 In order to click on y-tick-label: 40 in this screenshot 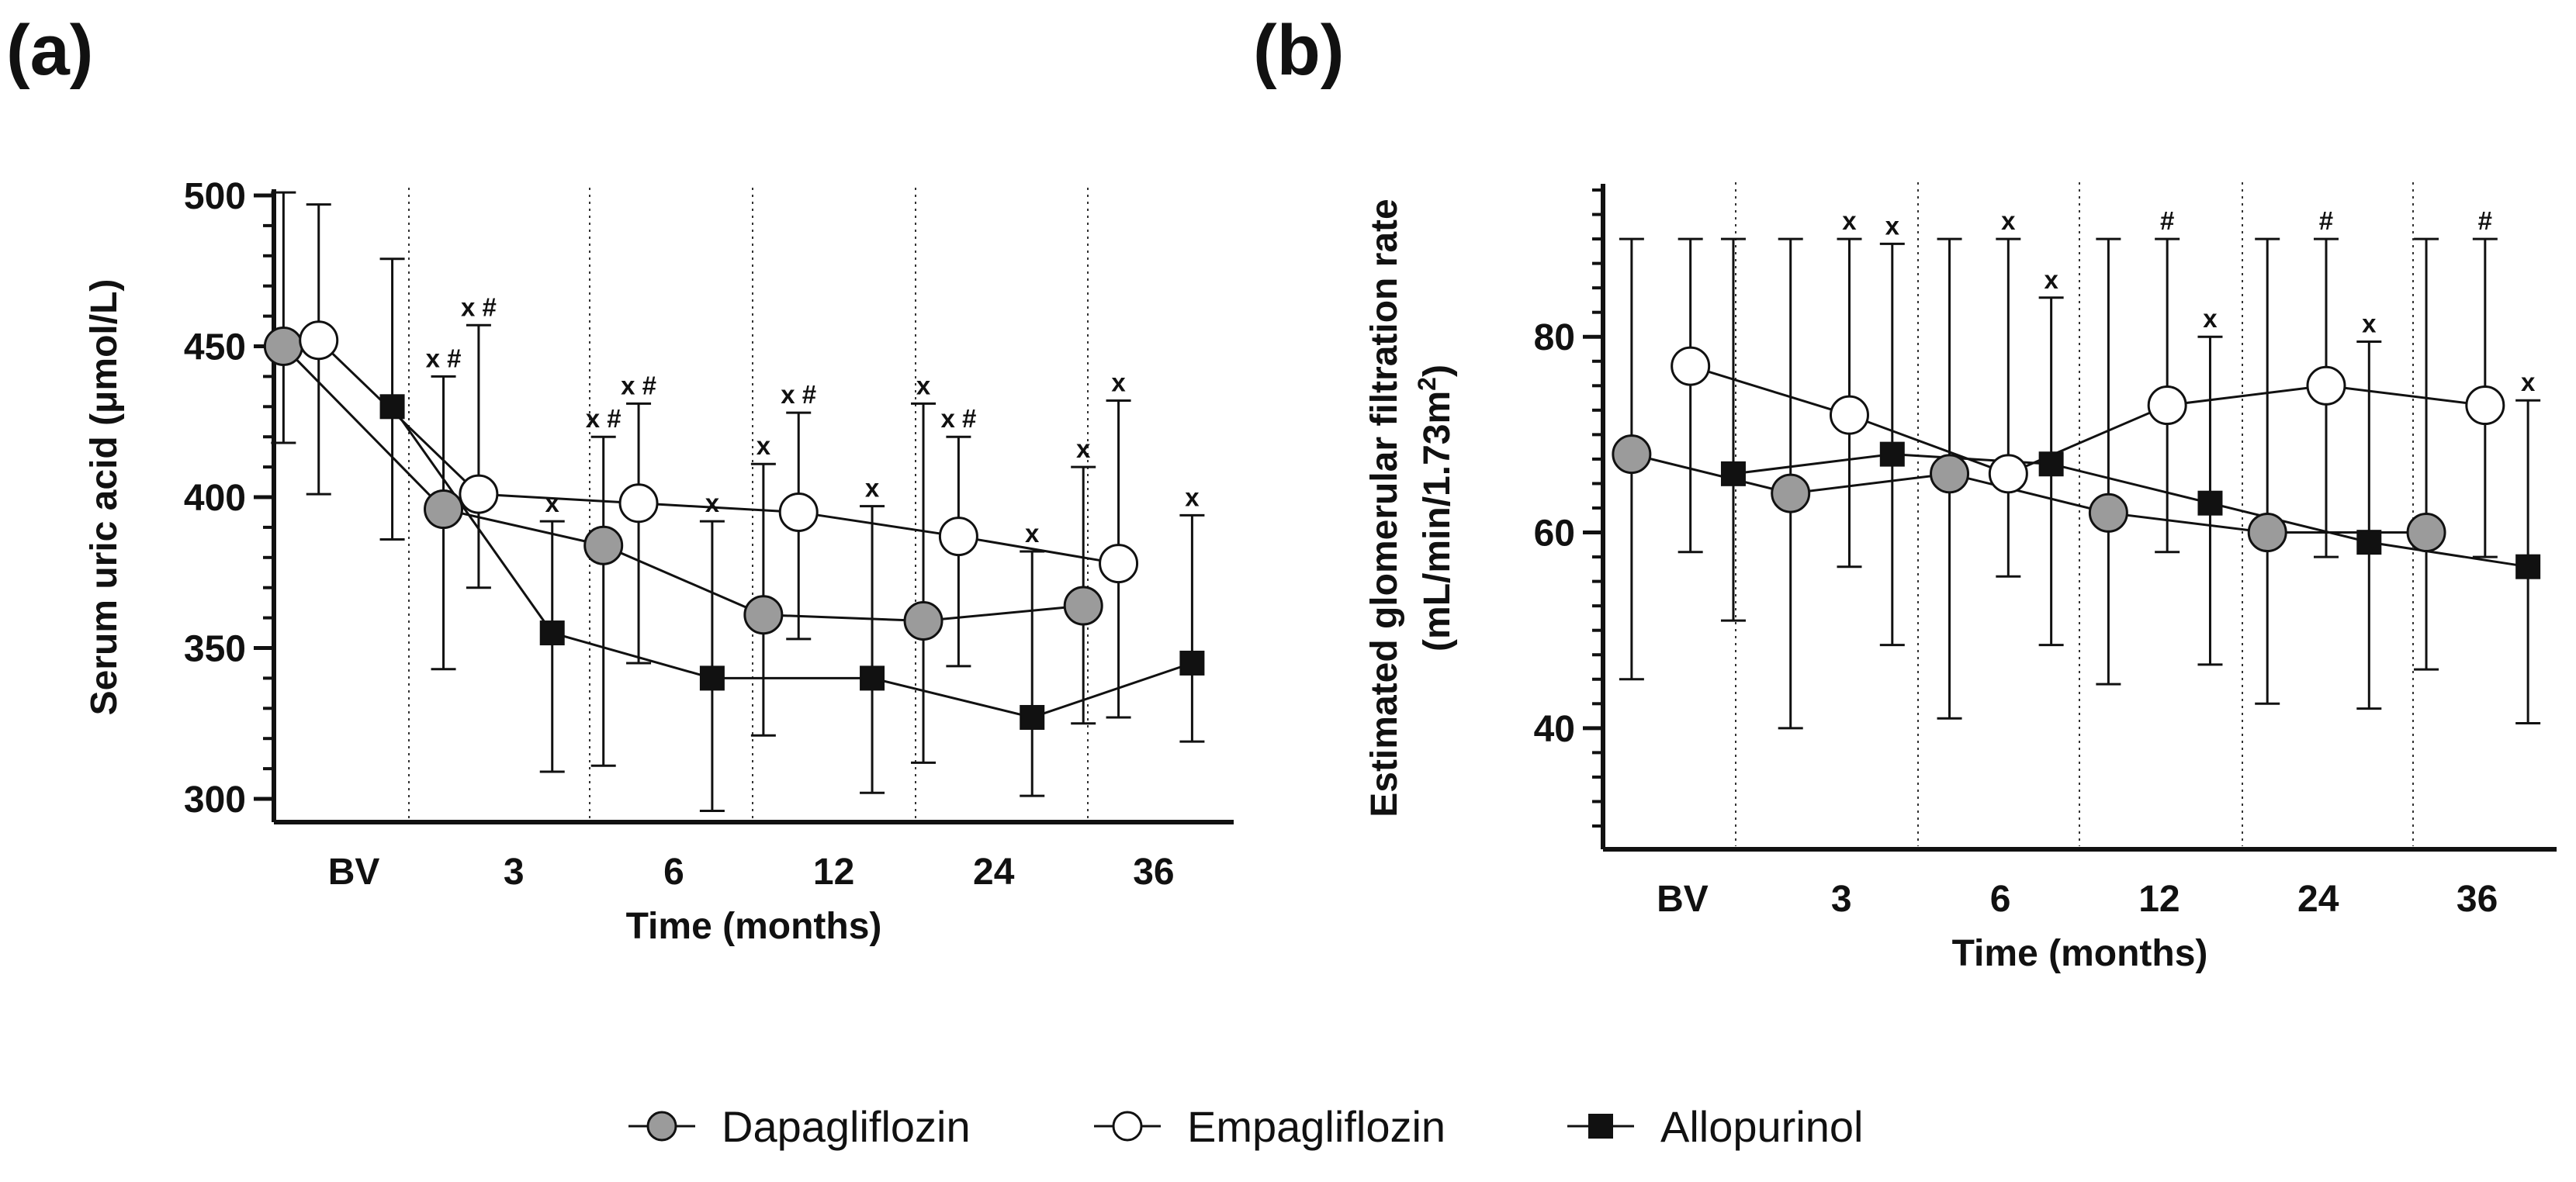, I will do `click(1554, 729)`.